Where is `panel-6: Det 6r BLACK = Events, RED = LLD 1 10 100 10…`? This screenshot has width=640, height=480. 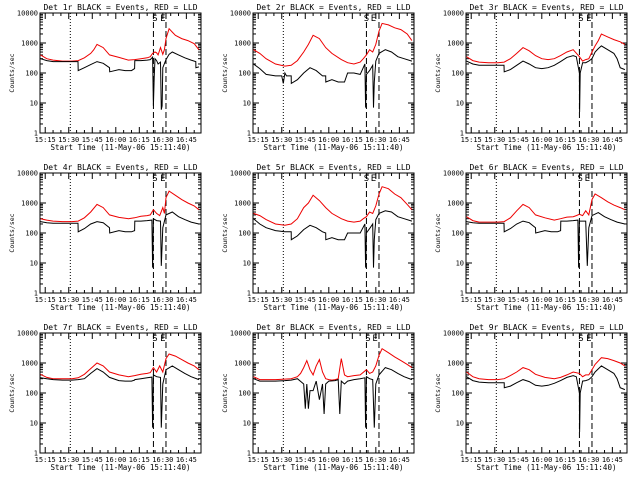
panel-6: Det 6r BLACK = Events, RED = LLD 1 10 100 10… is located at coordinates (531, 237).